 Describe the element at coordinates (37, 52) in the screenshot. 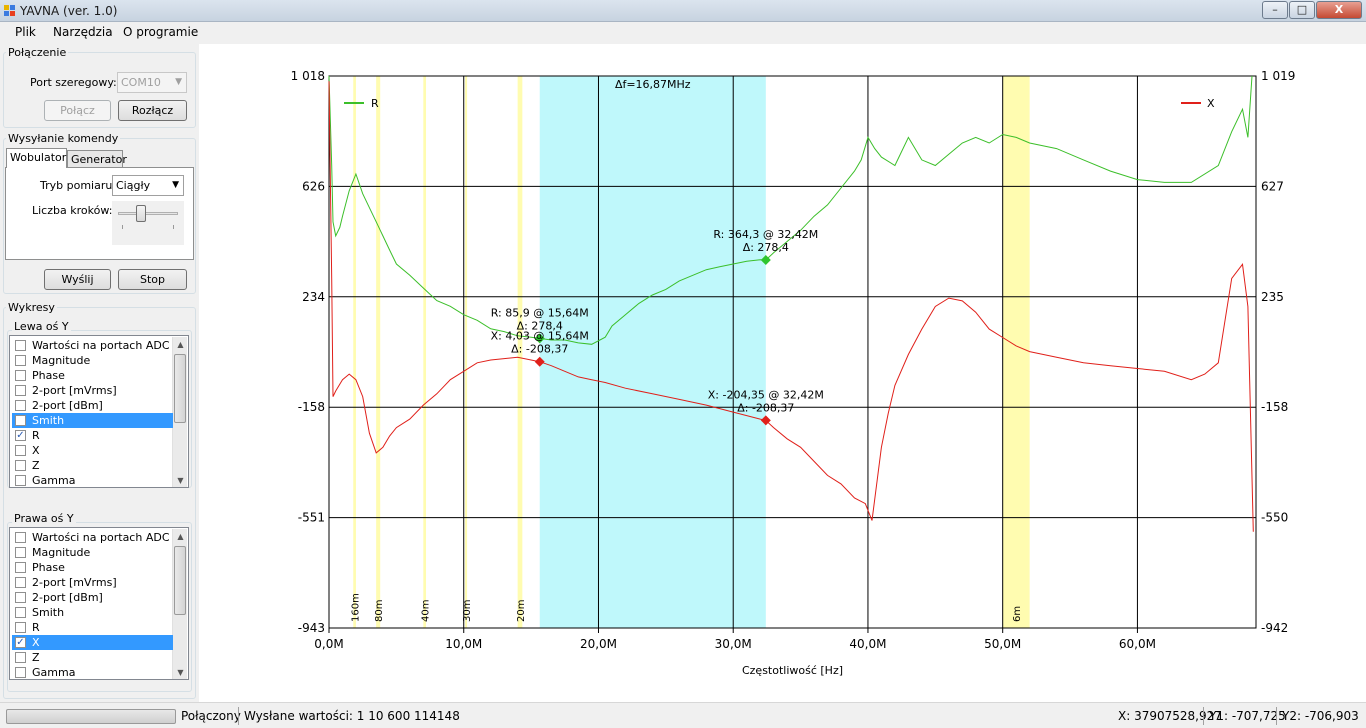

I see `connection-group-title: Połączenie` at that location.